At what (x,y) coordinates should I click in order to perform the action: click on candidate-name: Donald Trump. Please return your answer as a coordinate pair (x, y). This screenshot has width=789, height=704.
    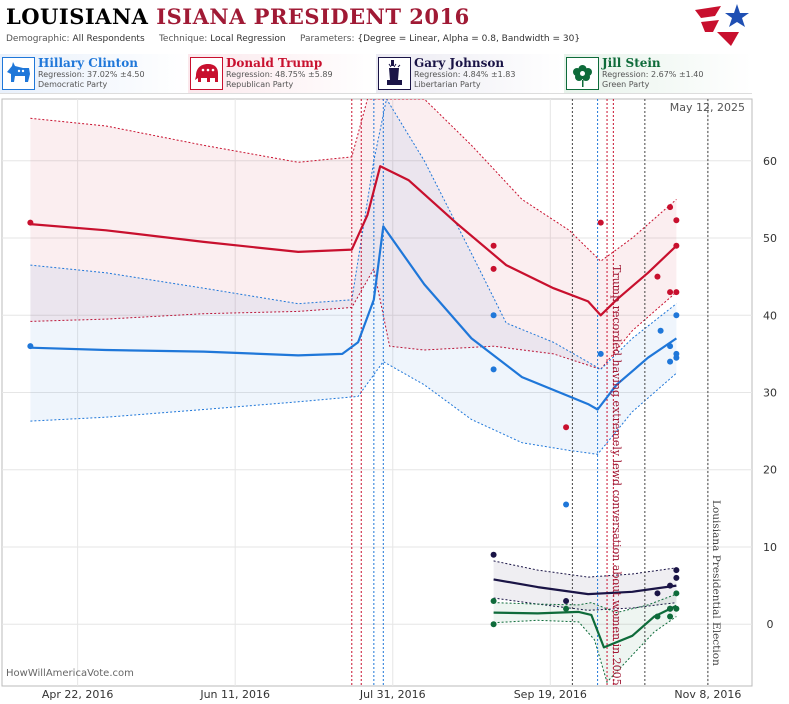
    Looking at the image, I should click on (274, 63).